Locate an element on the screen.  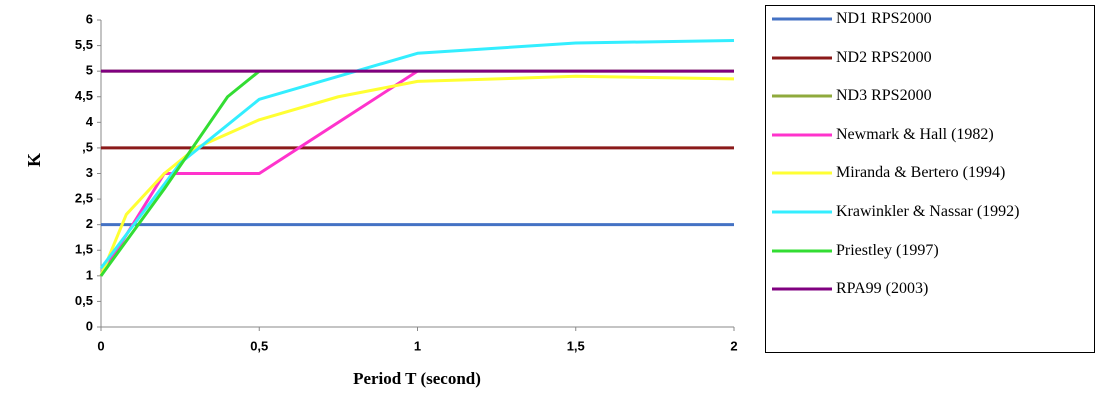
x-axis-label: Period T (second) is located at coordinates (417, 378).